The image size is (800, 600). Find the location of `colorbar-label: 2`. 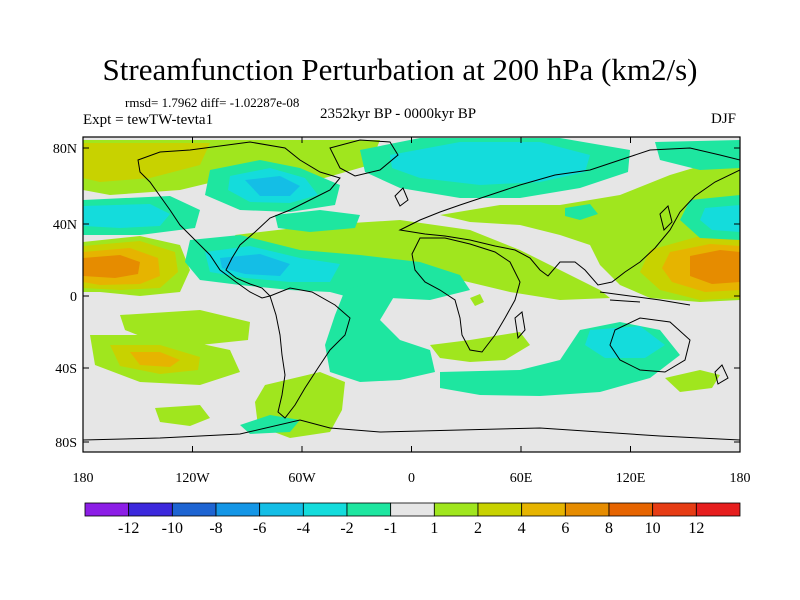

colorbar-label: 2 is located at coordinates (478, 528).